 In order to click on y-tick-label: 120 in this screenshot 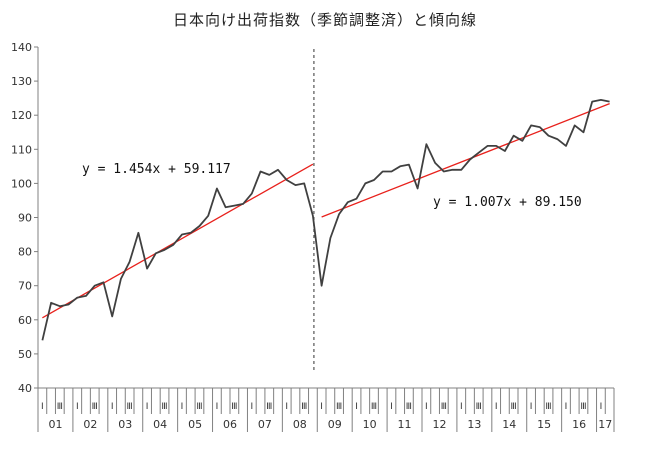, I will do `click(21, 115)`.